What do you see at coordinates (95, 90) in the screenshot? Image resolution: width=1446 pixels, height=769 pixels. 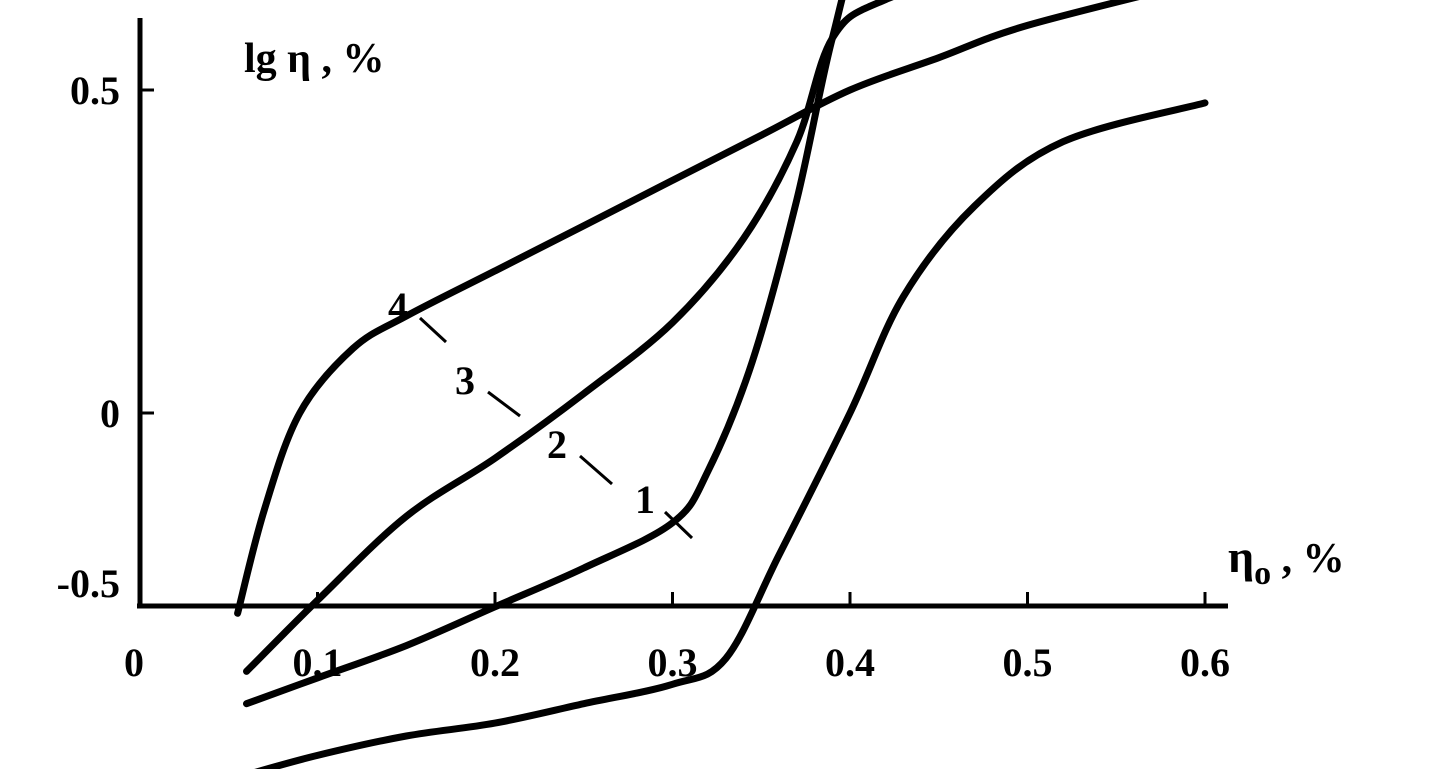 I see `y-tick-label: 0.5` at bounding box center [95, 90].